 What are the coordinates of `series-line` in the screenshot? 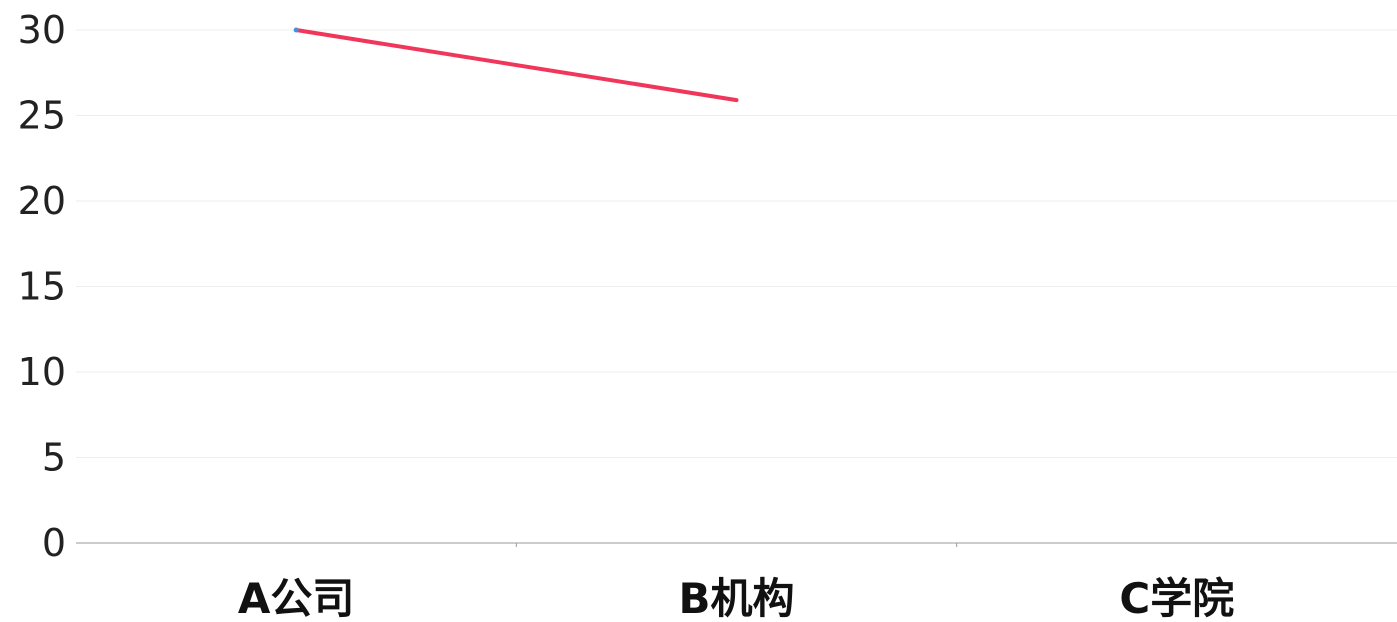 It's located at (516, 65).